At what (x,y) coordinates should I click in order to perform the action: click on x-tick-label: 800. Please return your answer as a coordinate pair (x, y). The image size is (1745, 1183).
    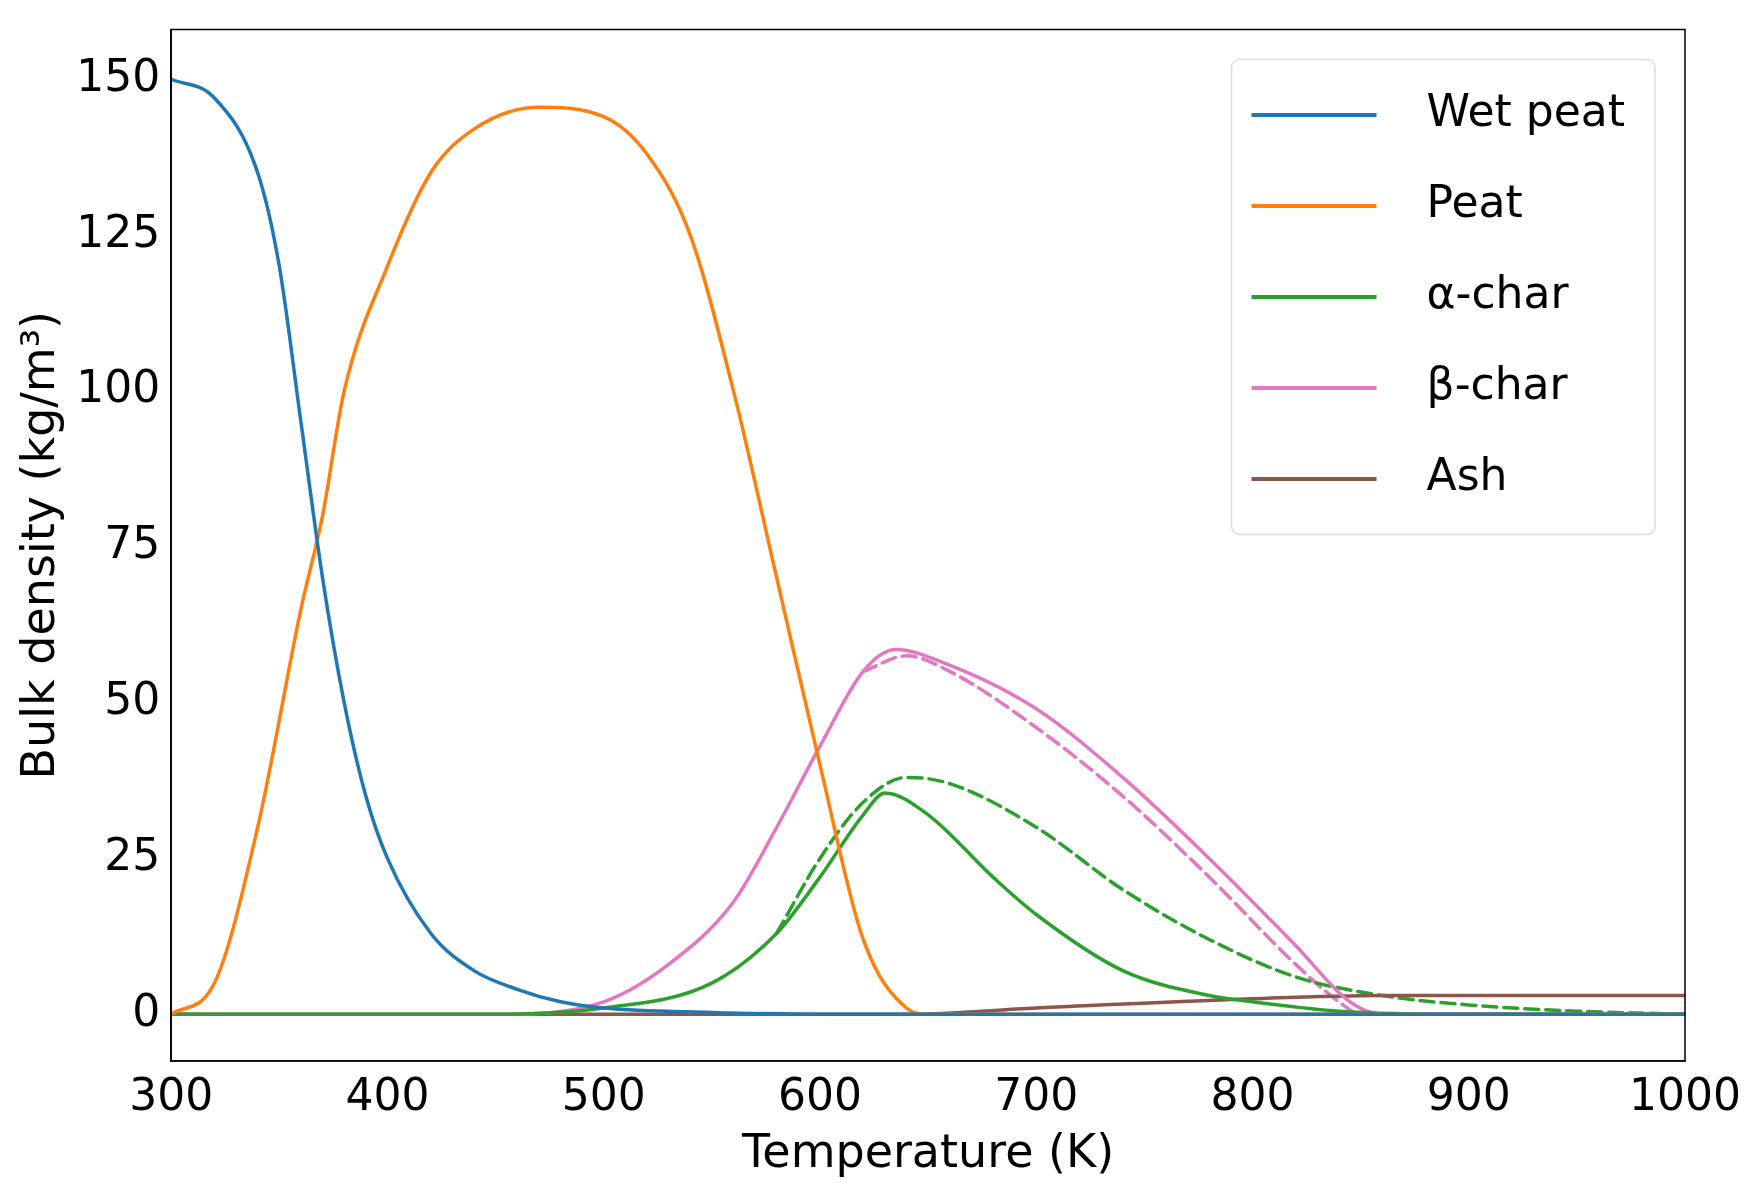
    Looking at the image, I should click on (1252, 1094).